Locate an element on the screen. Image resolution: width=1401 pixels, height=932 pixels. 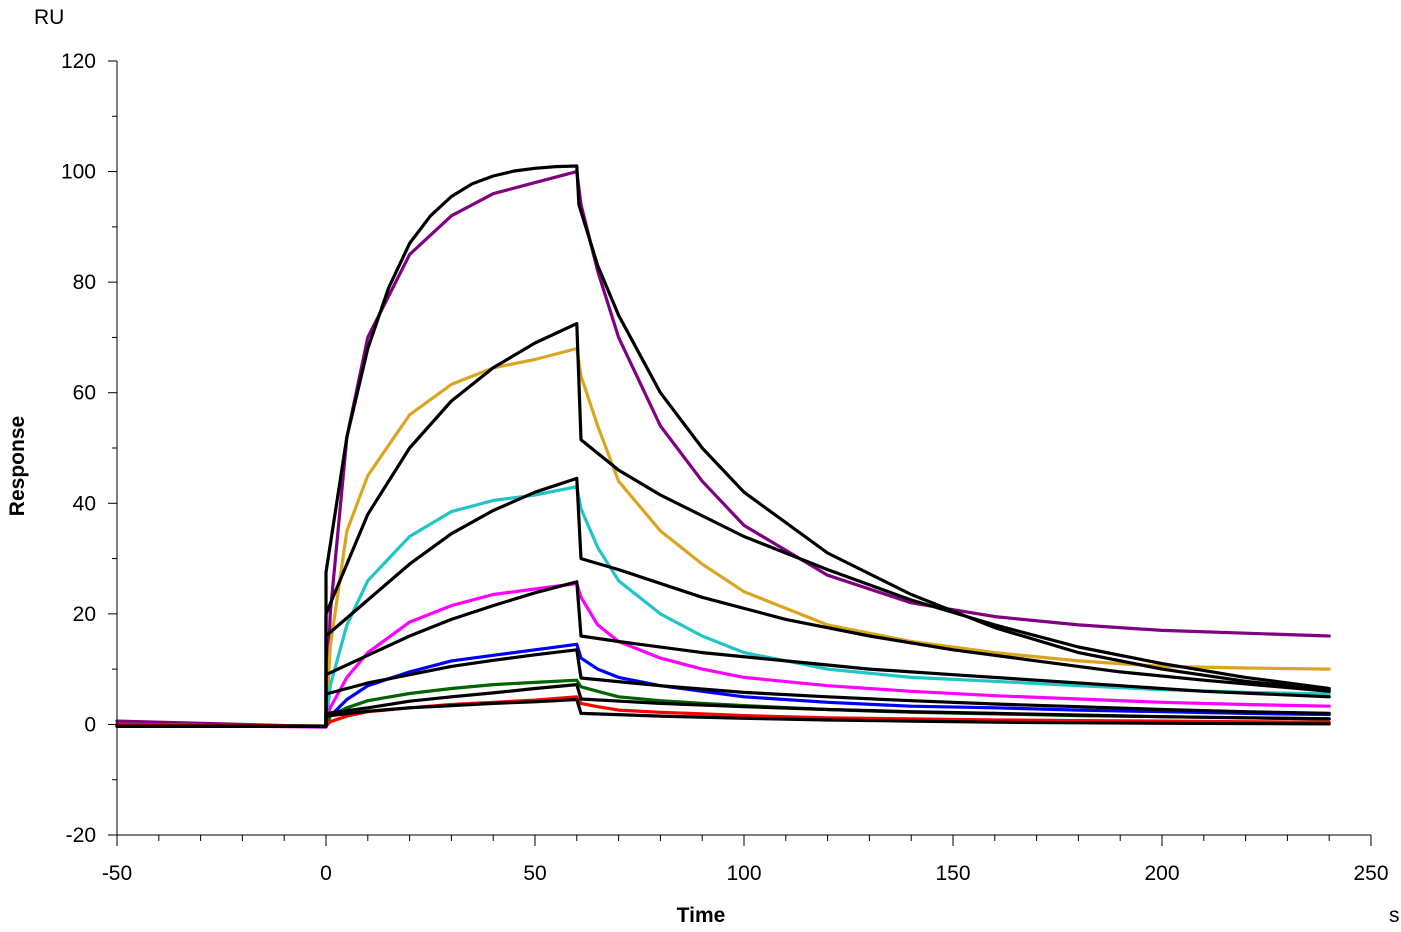
y-tick-label: 0 is located at coordinates (90, 724).